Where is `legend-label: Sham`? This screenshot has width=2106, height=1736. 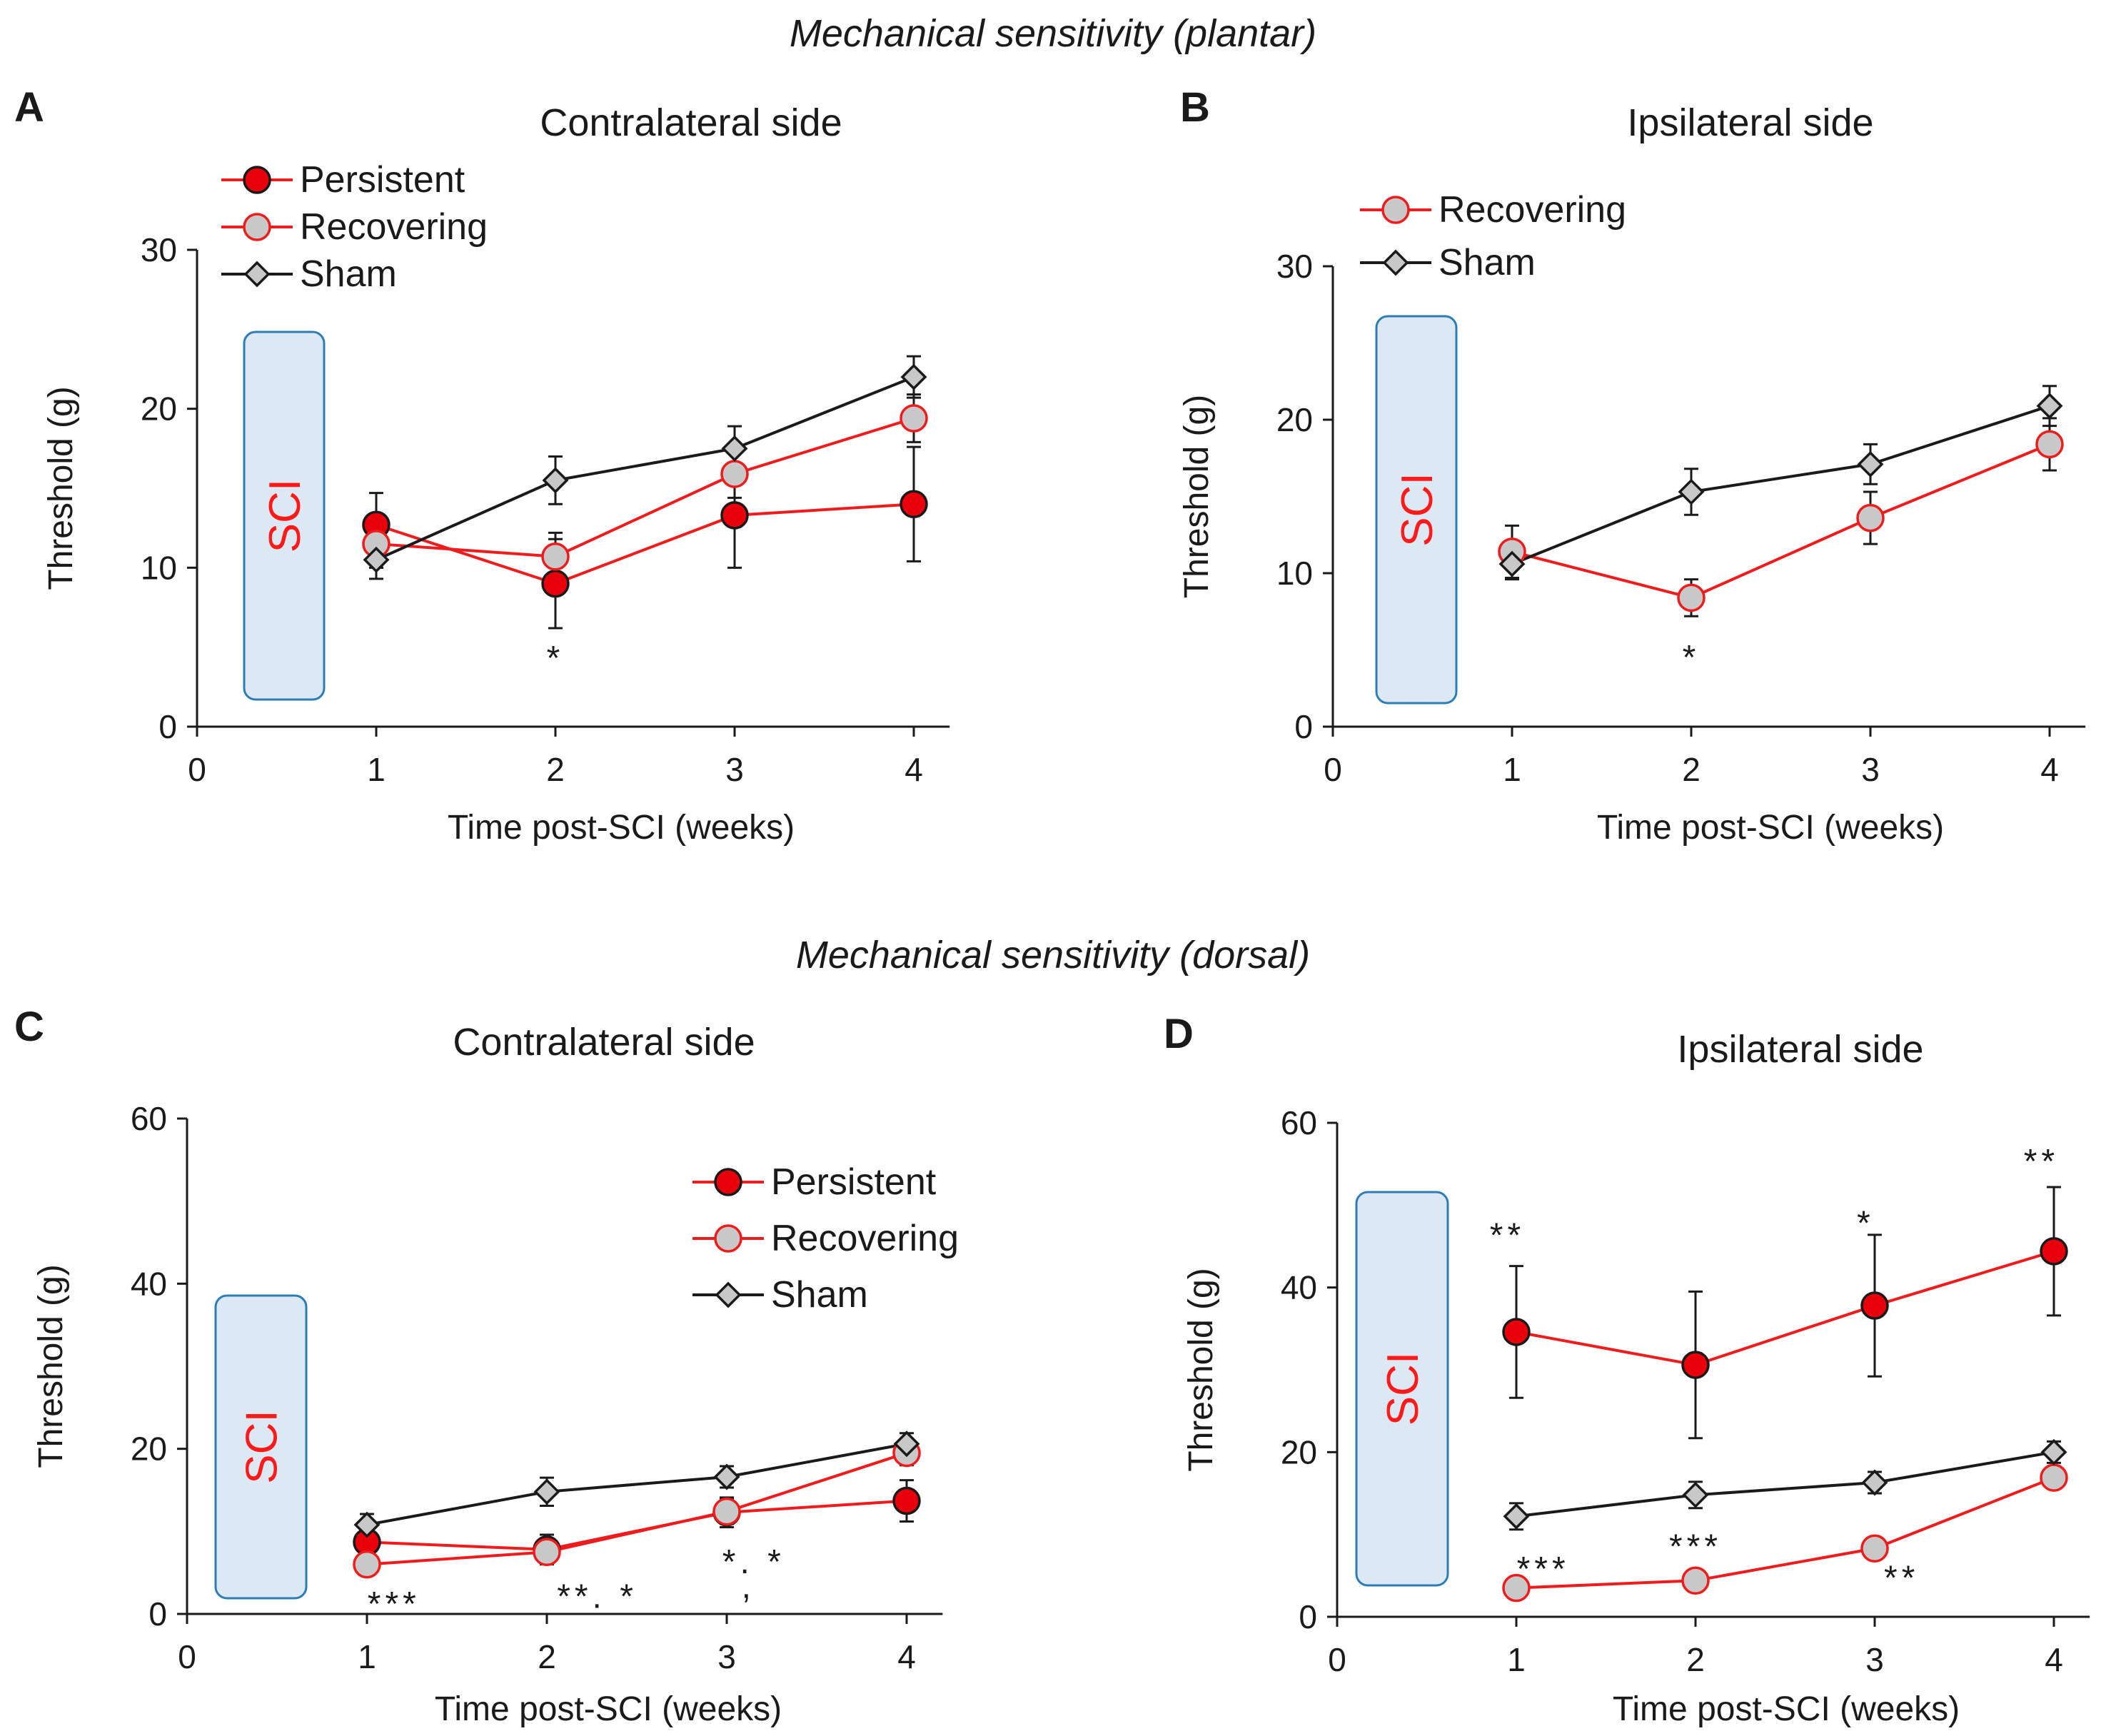
legend-label: Sham is located at coordinates (1487, 262).